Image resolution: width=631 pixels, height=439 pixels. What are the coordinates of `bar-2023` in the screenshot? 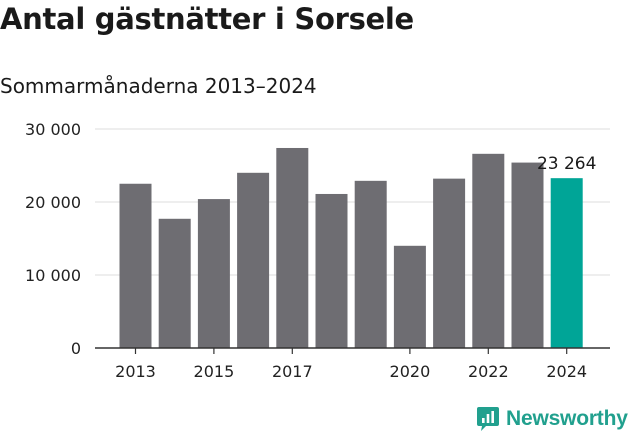 It's located at (527, 255).